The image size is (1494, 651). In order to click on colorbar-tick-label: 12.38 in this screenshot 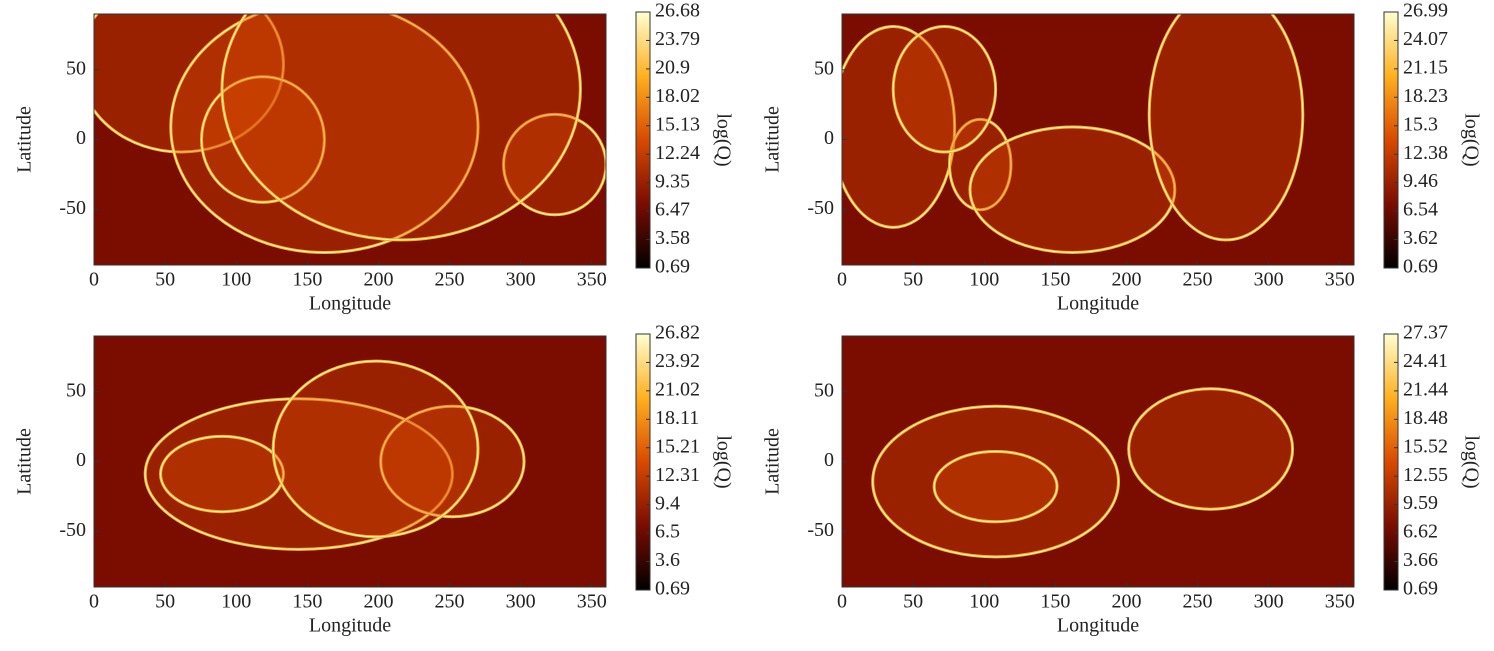, I will do `click(1425, 153)`.